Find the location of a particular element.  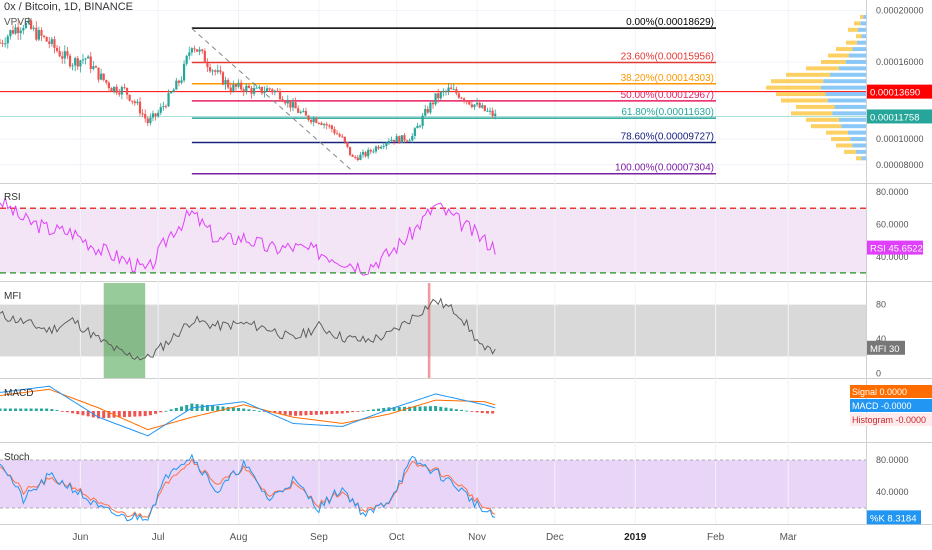

mfi-overbought-highlight is located at coordinates (429, 330).